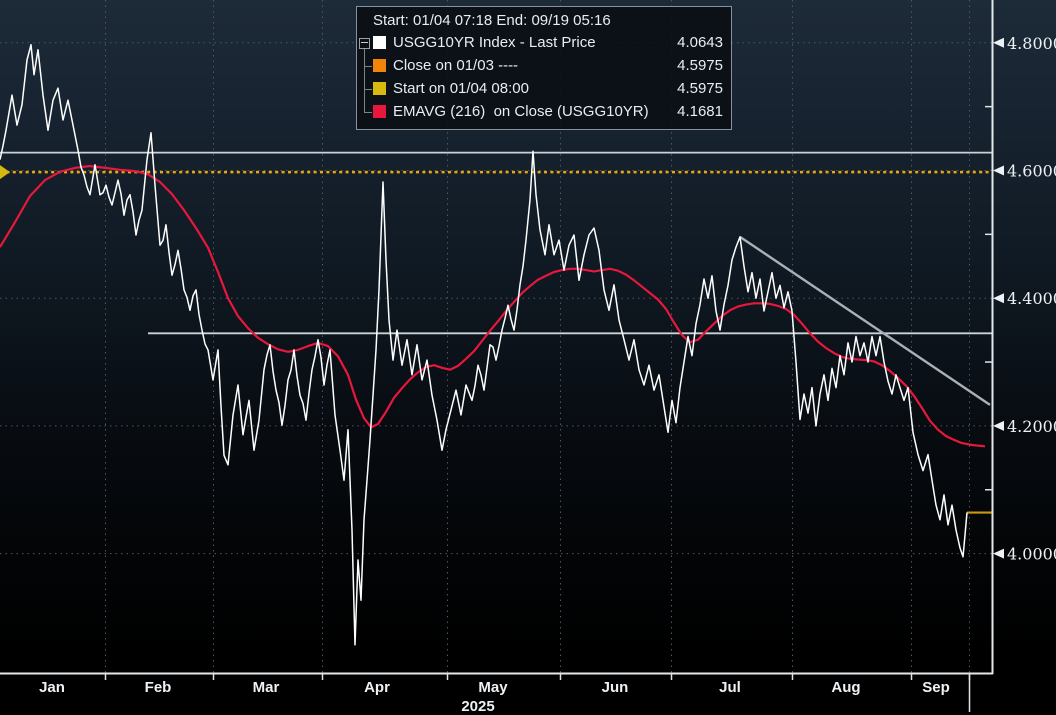 Image resolution: width=1056 pixels, height=715 pixels. Describe the element at coordinates (1031, 298) in the screenshot. I see `y-axis-label: 4.4000` at that location.